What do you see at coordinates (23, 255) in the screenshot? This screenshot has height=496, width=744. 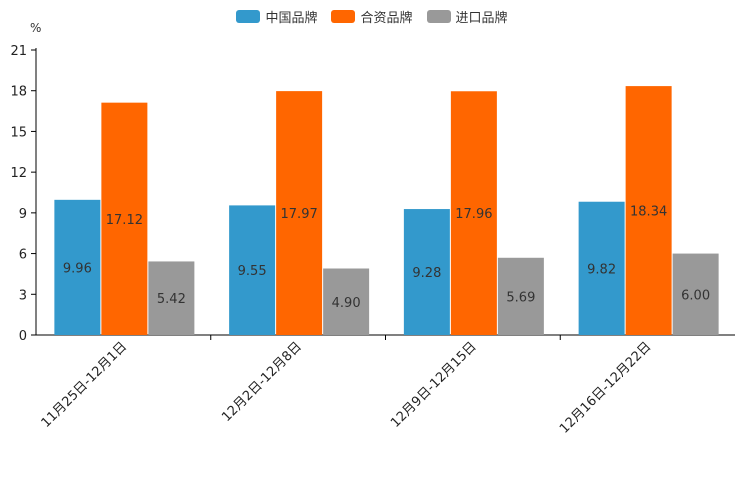 I see `y-tick-label: 6` at bounding box center [23, 255].